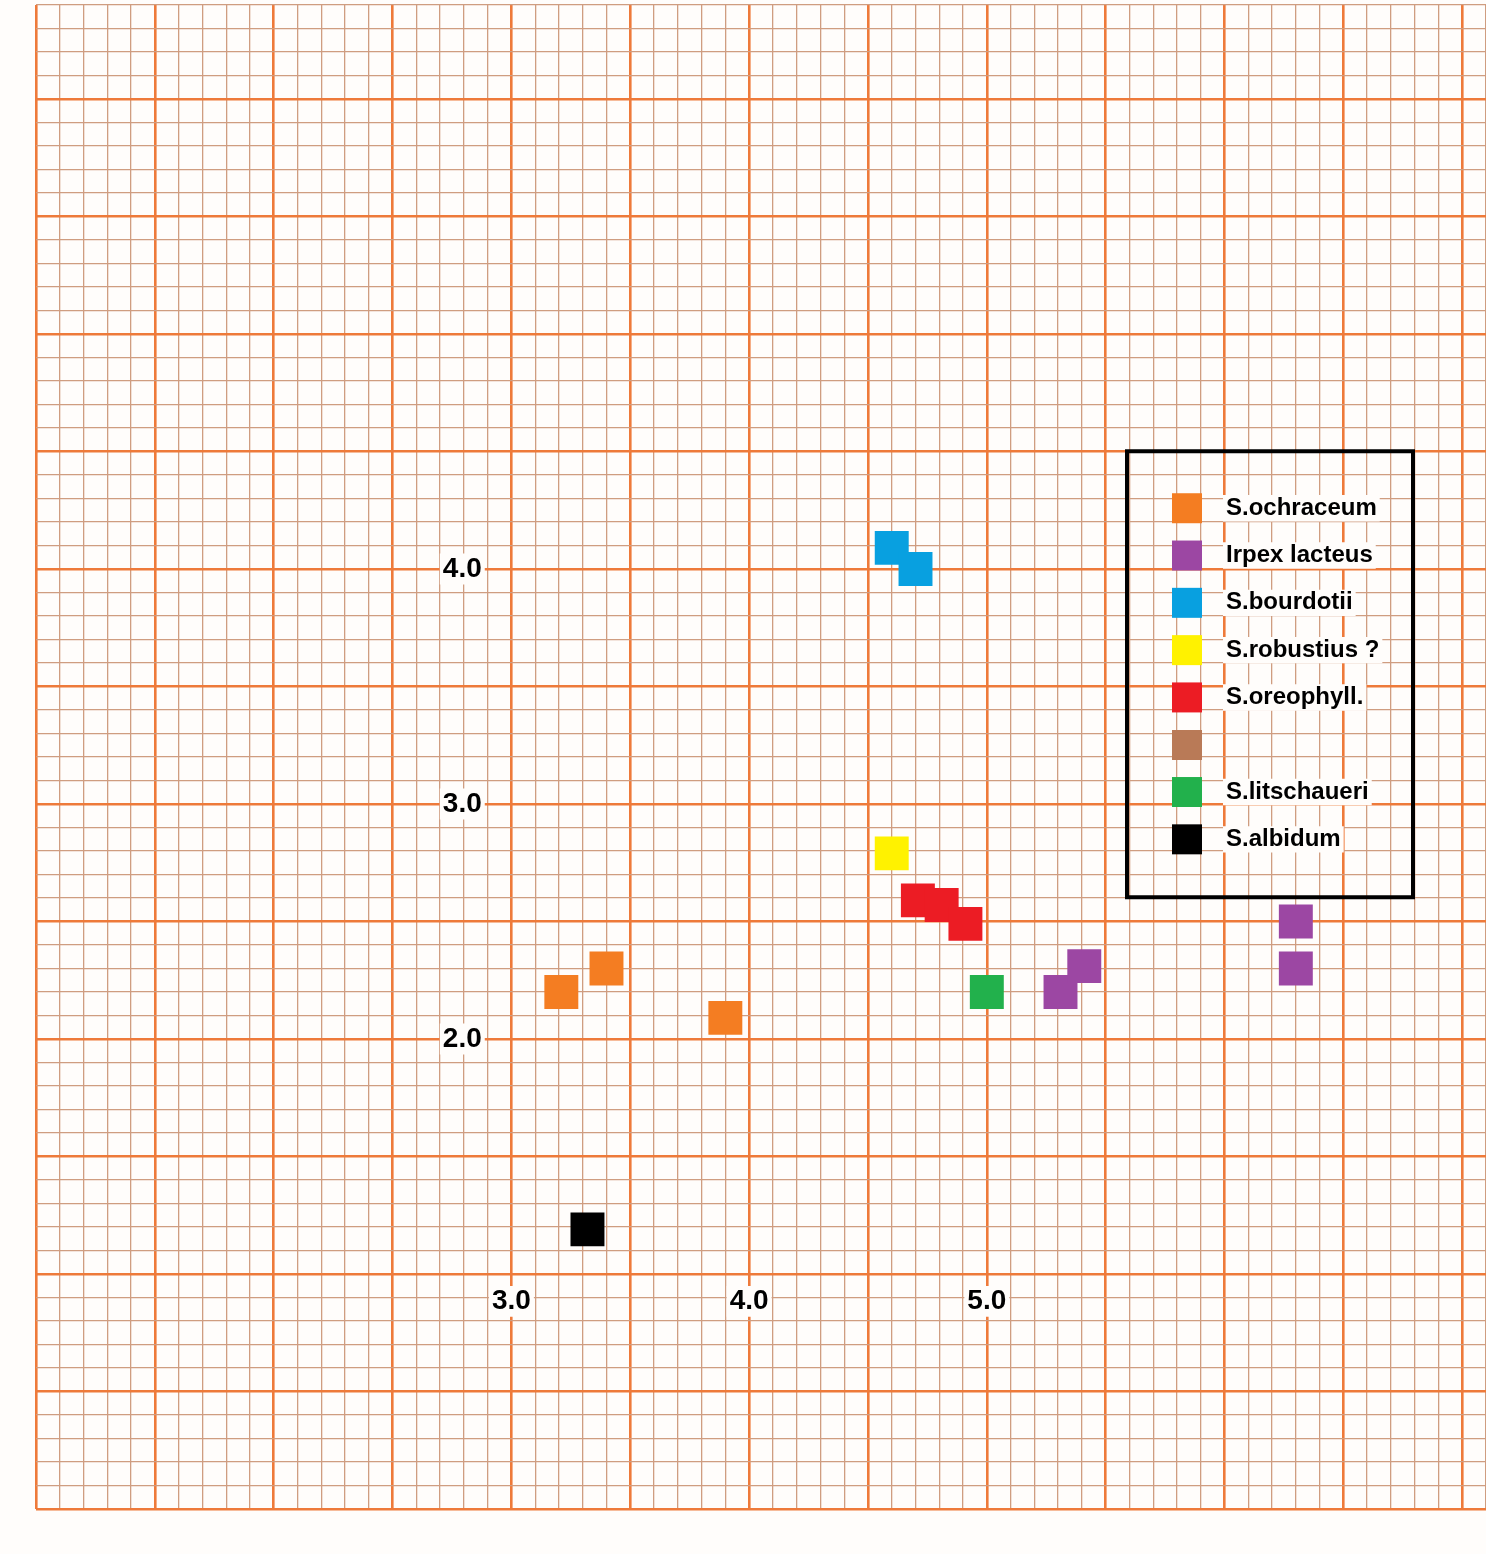  I want to click on x-tick-label: 3.0, so click(511, 1300).